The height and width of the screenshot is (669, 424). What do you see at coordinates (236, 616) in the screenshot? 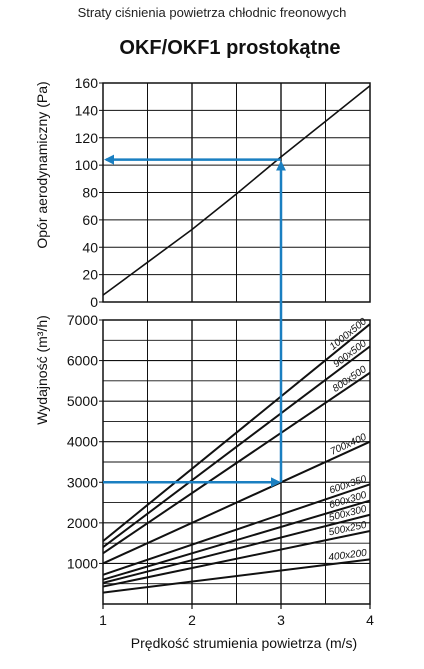
I see `x-axis-ticks: 1 2 3 4` at bounding box center [236, 616].